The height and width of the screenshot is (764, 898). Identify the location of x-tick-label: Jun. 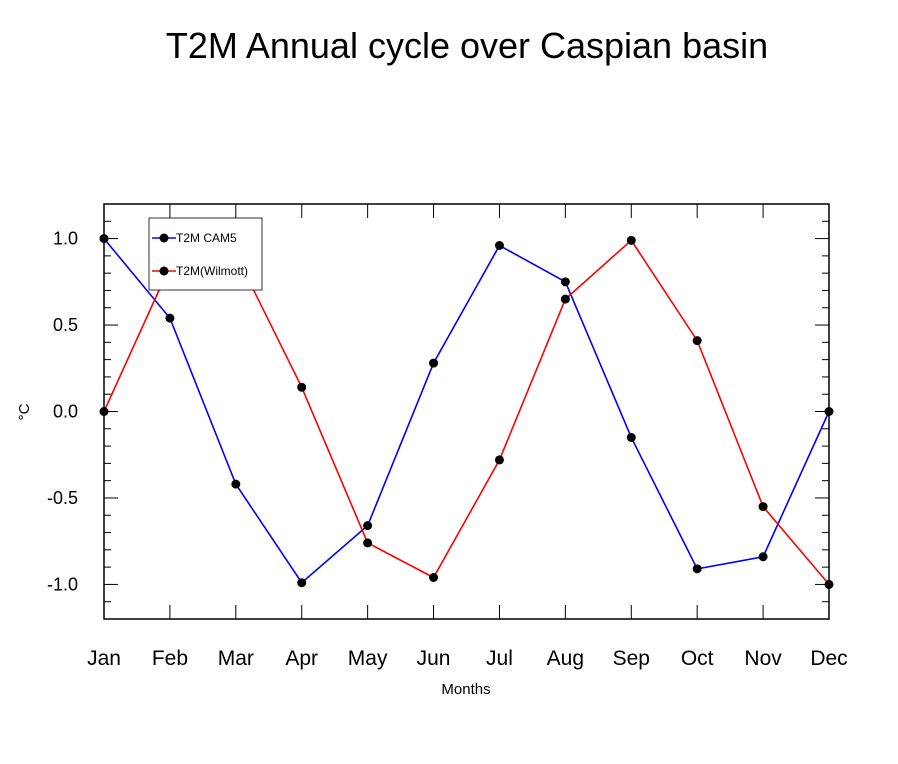
(434, 658).